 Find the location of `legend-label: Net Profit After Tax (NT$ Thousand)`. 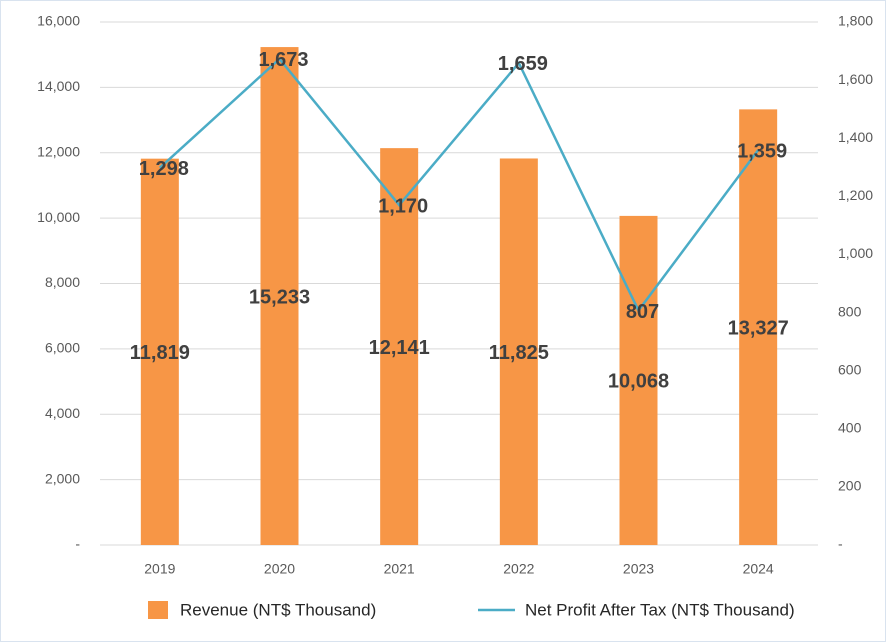

legend-label: Net Profit After Tax (NT$ Thousand) is located at coordinates (660, 609).